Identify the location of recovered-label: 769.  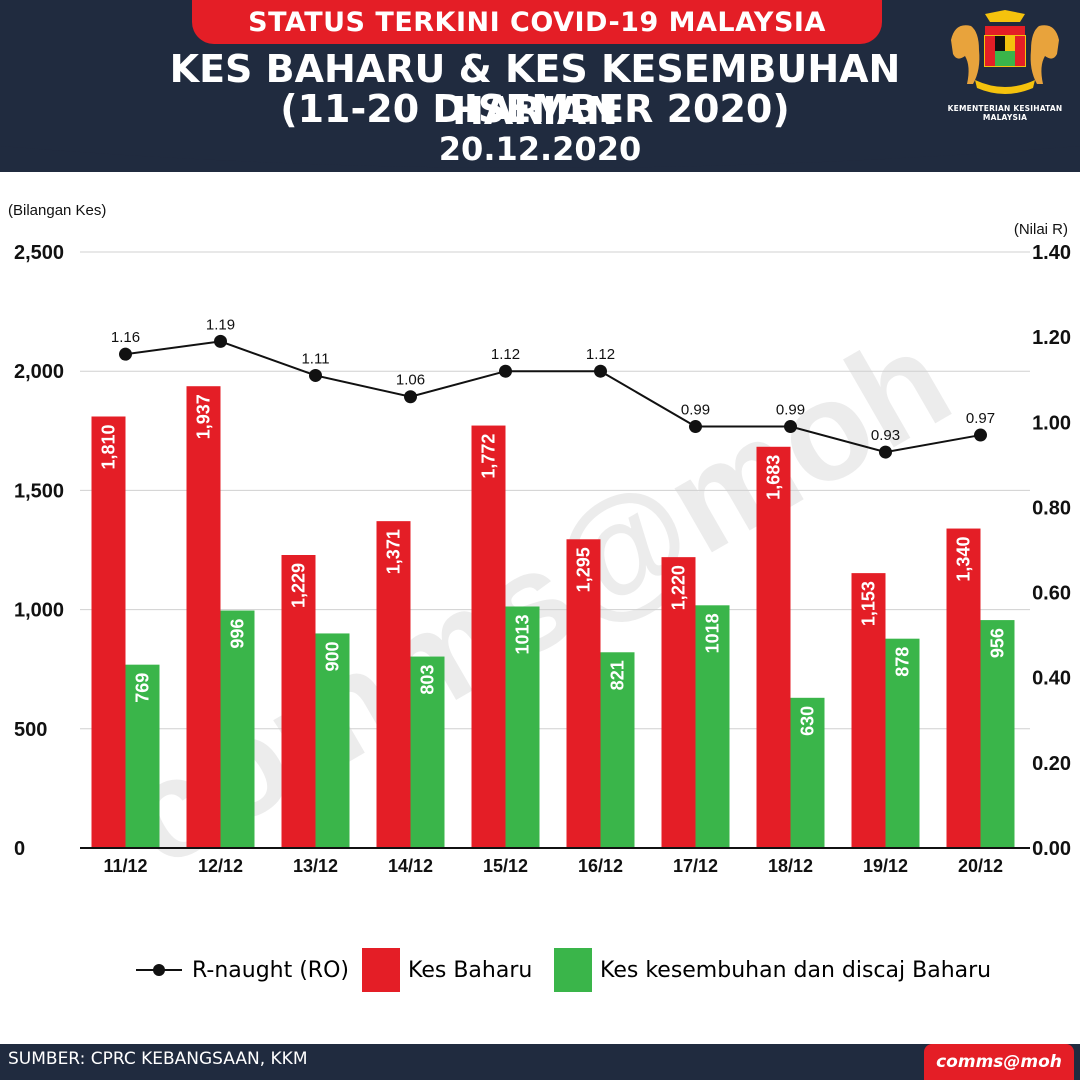
(143, 688).